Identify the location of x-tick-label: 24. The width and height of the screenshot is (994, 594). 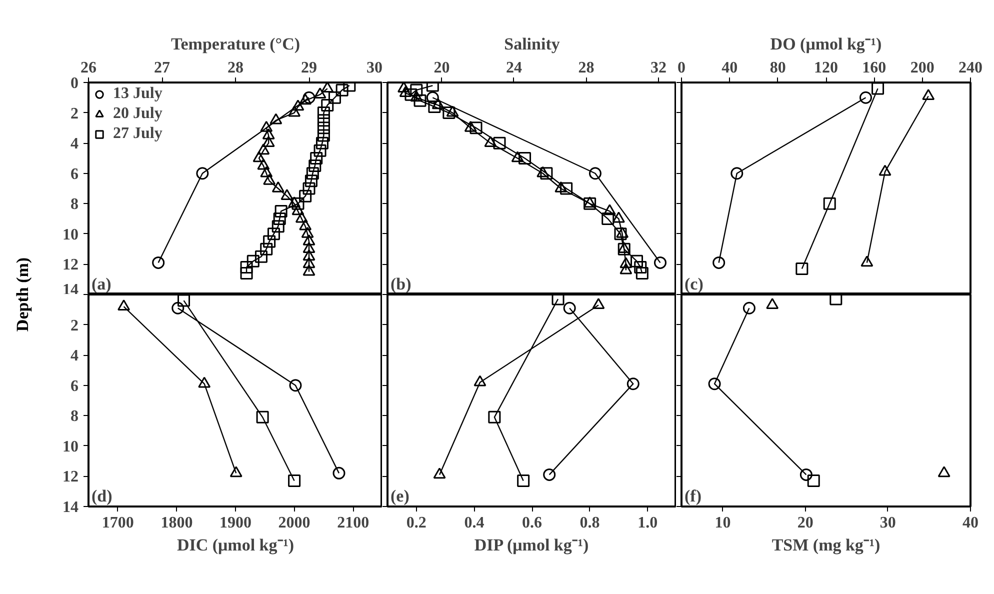
(514, 68).